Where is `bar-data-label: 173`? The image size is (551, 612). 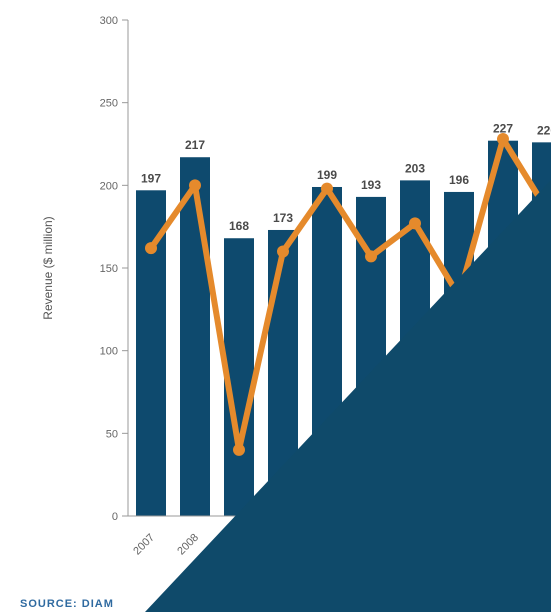 bar-data-label: 173 is located at coordinates (283, 218).